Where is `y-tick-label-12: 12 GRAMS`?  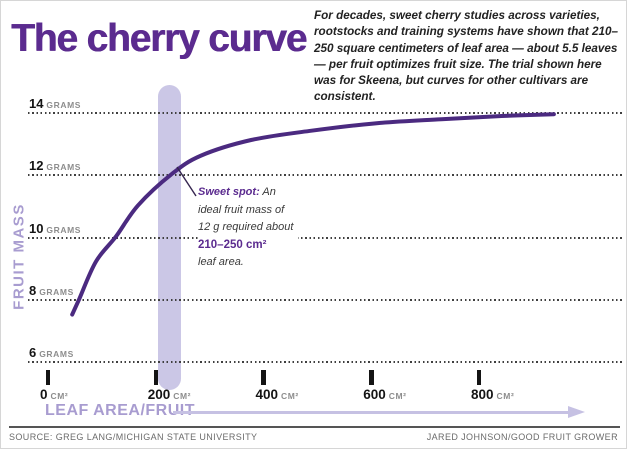 y-tick-label-12: 12 GRAMS is located at coordinates (55, 166).